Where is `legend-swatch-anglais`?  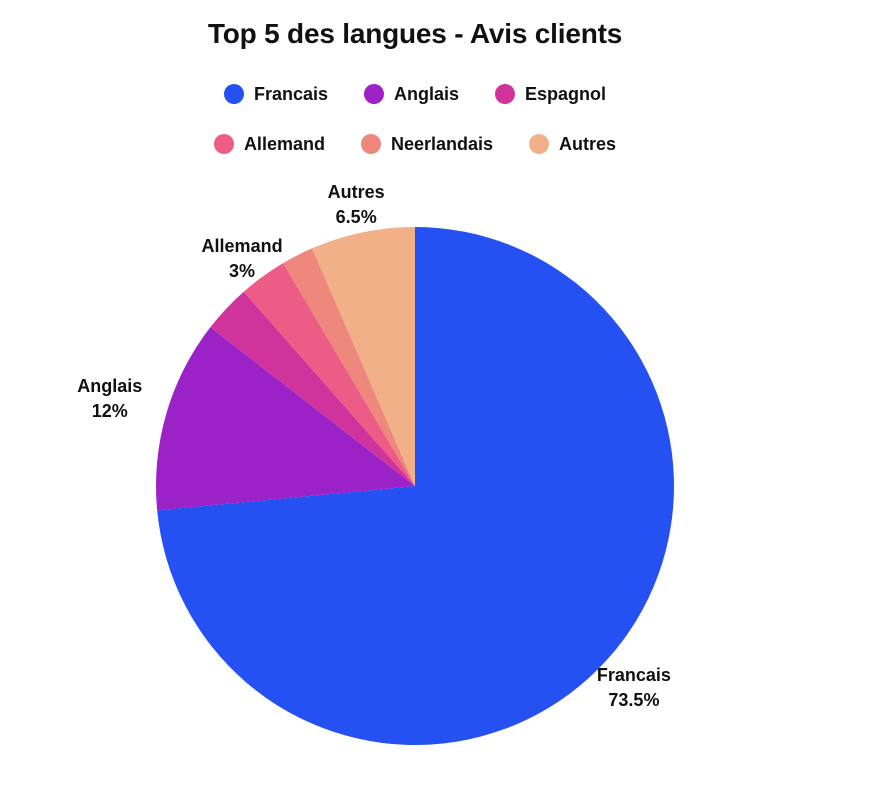
legend-swatch-anglais is located at coordinates (374, 94).